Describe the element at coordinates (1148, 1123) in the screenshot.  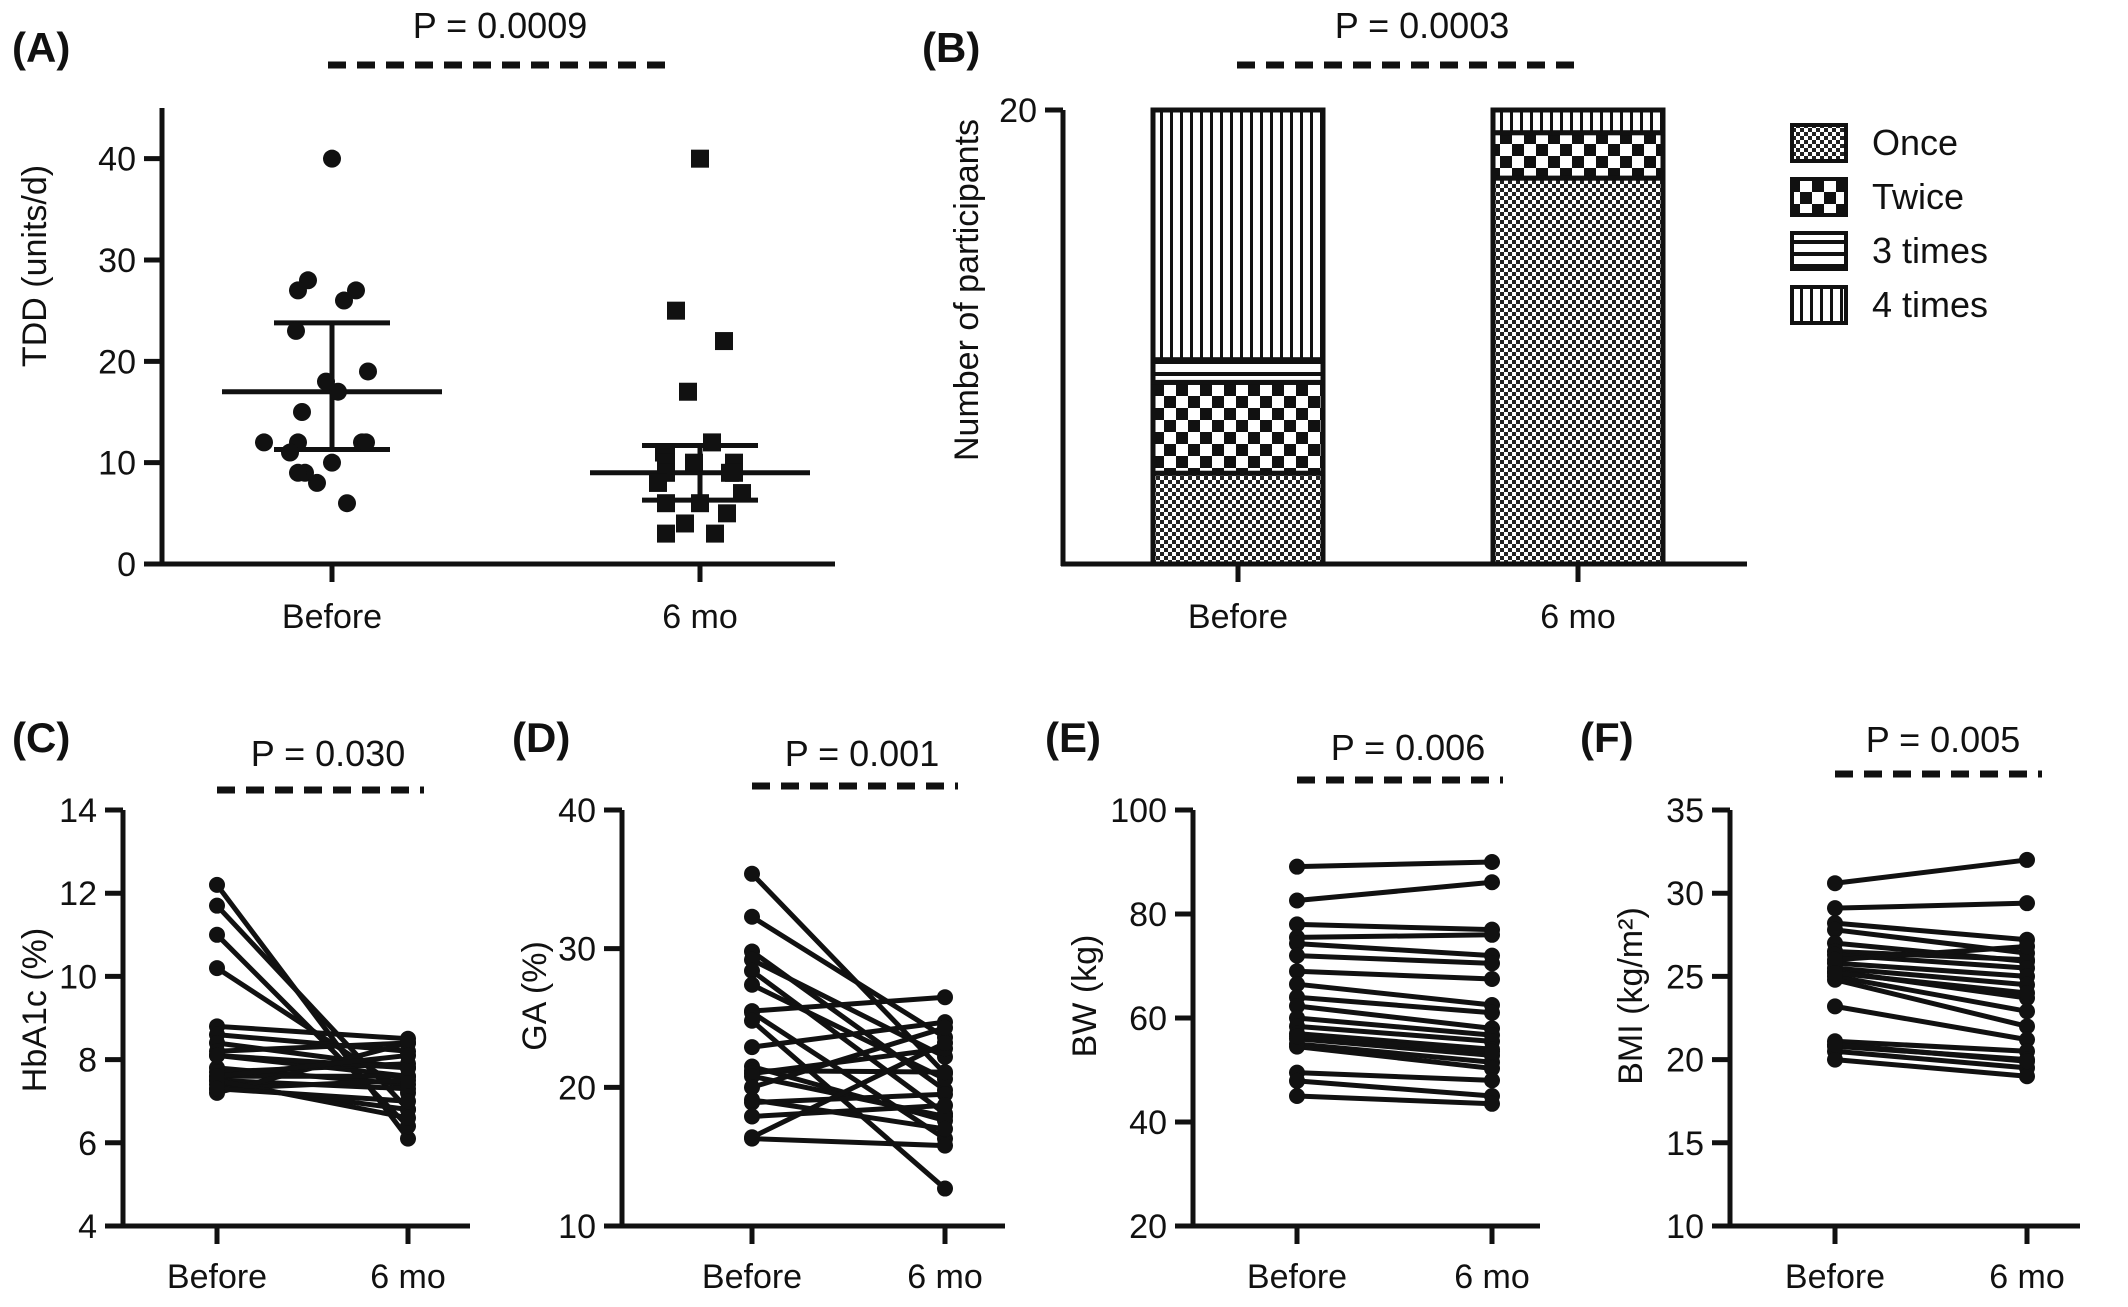
I see `panel-e-y-tick-label: 40` at that location.